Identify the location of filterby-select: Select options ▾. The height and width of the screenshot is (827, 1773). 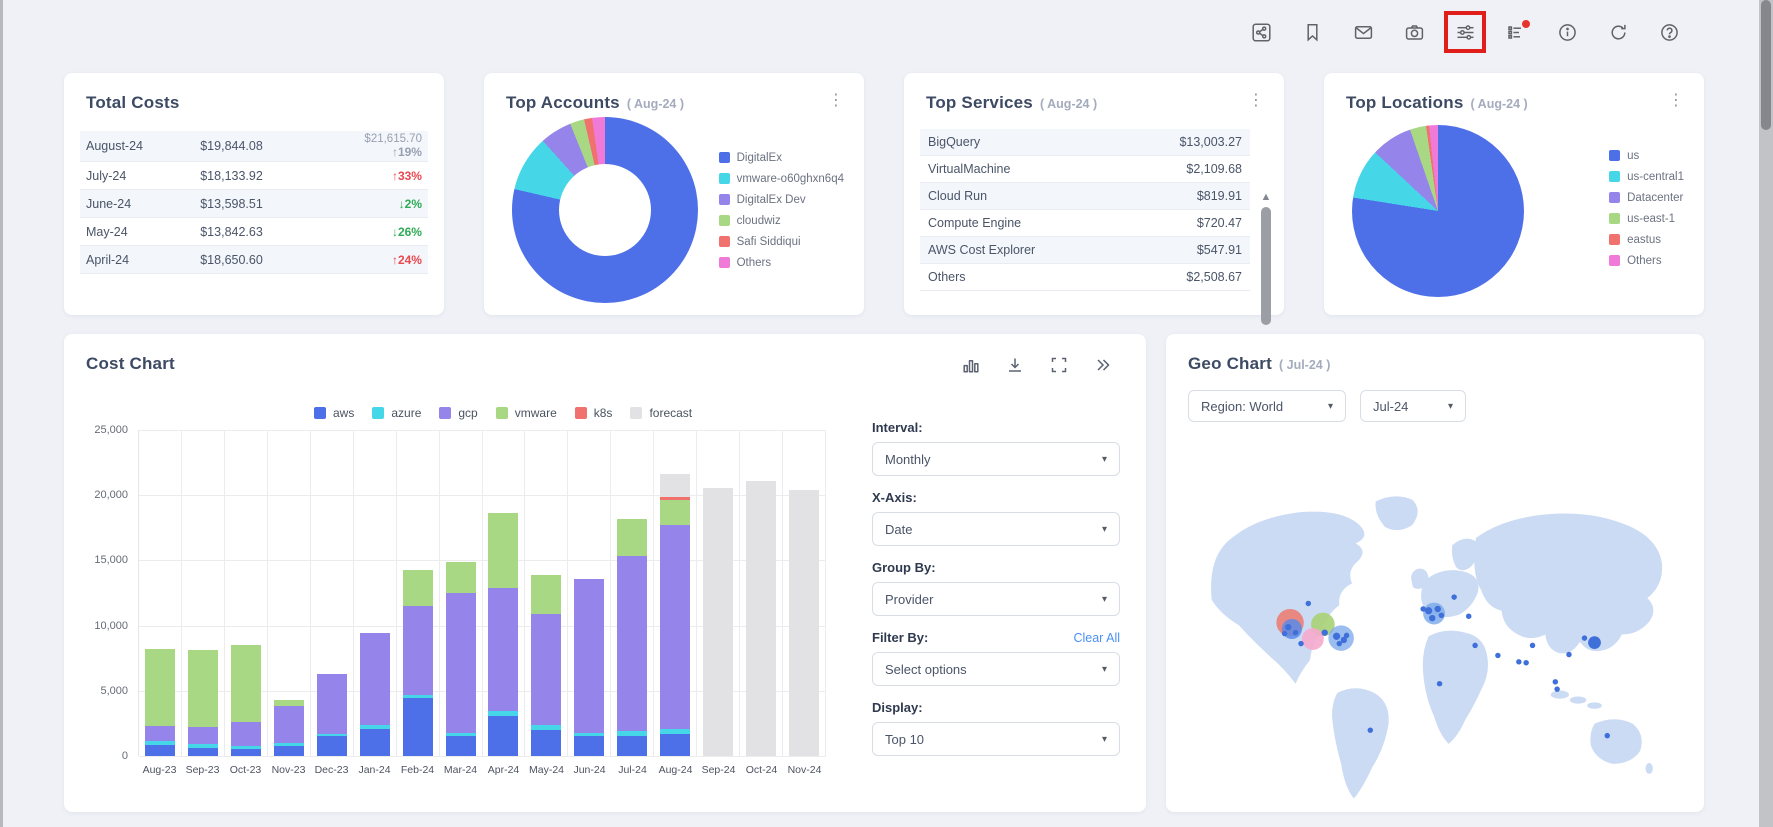
(996, 669).